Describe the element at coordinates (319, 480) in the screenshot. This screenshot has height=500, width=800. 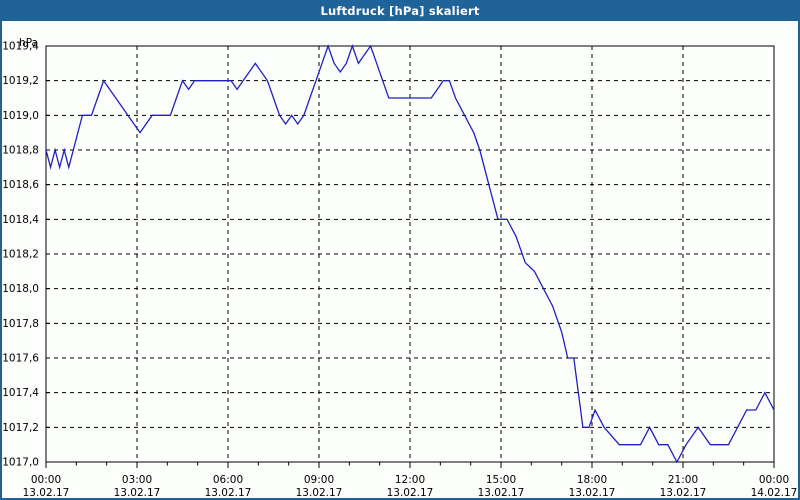
I see `x-axis-time-label: 09:00` at that location.